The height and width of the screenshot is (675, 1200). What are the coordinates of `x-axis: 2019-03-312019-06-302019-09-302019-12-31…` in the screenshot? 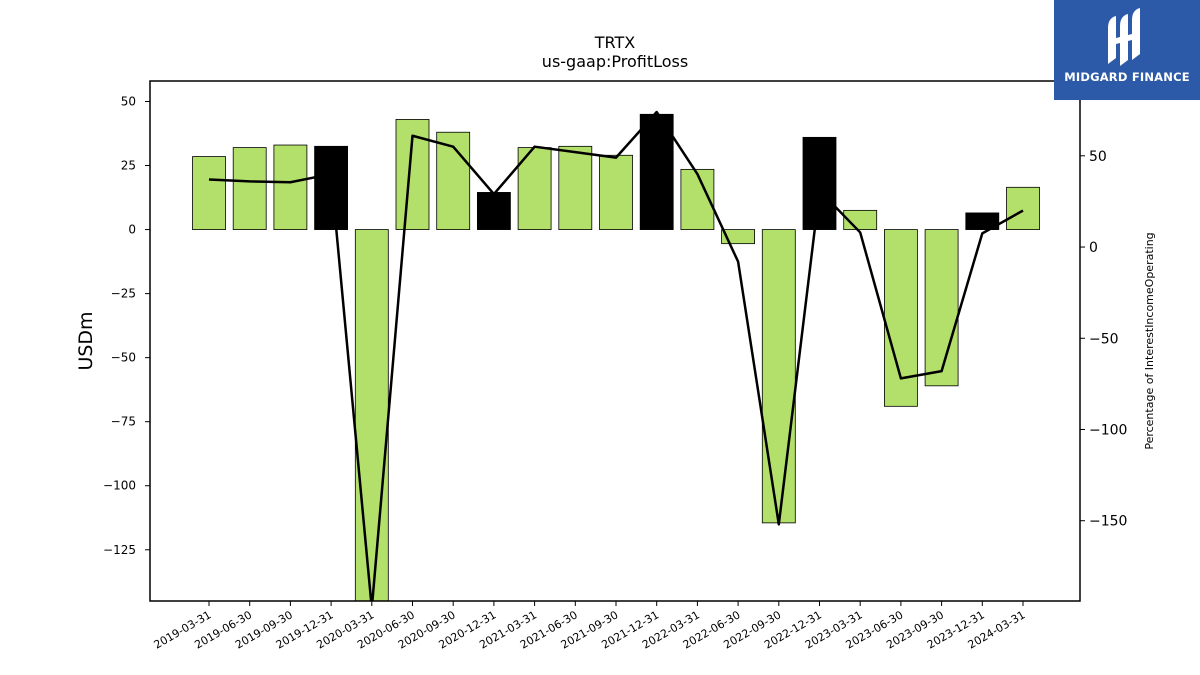 It's located at (590, 626).